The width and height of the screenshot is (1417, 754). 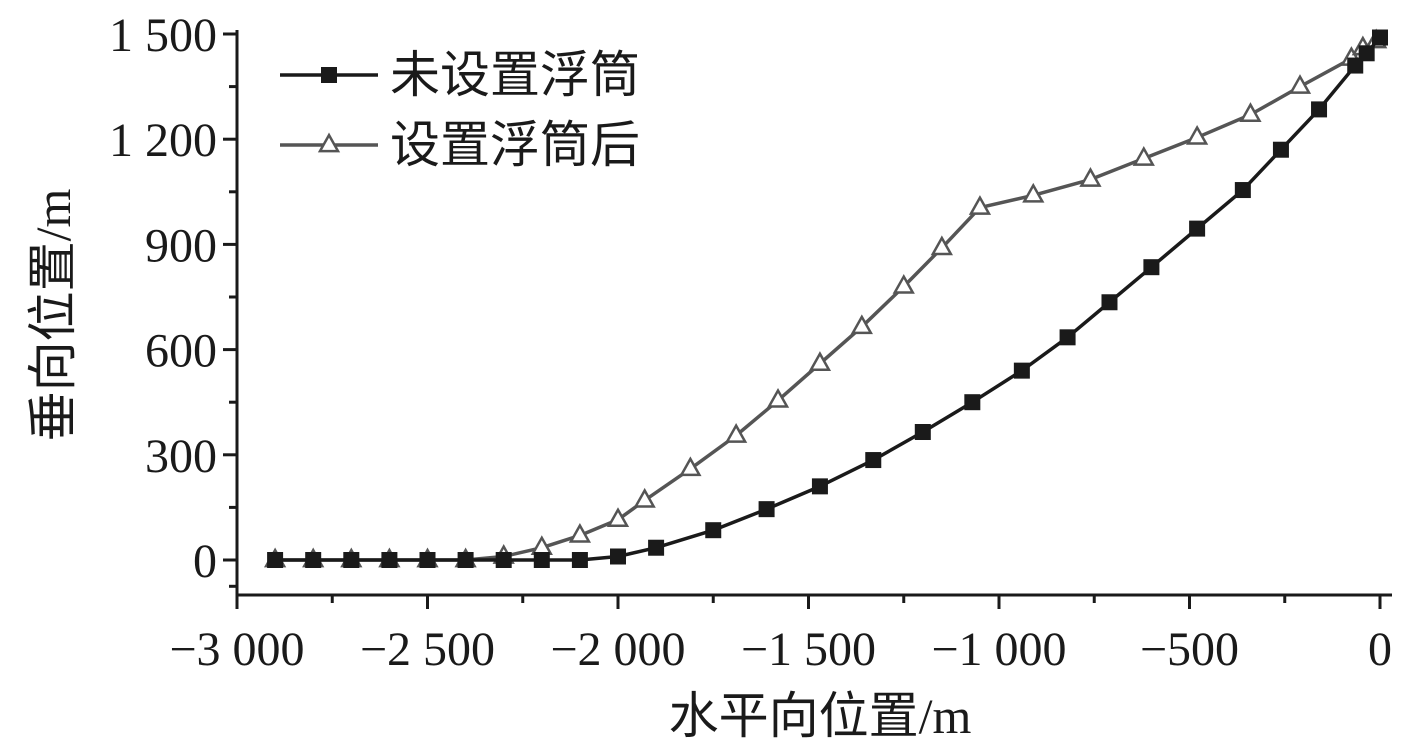 I want to click on x-tick-label: −3 000, so click(x=236, y=649).